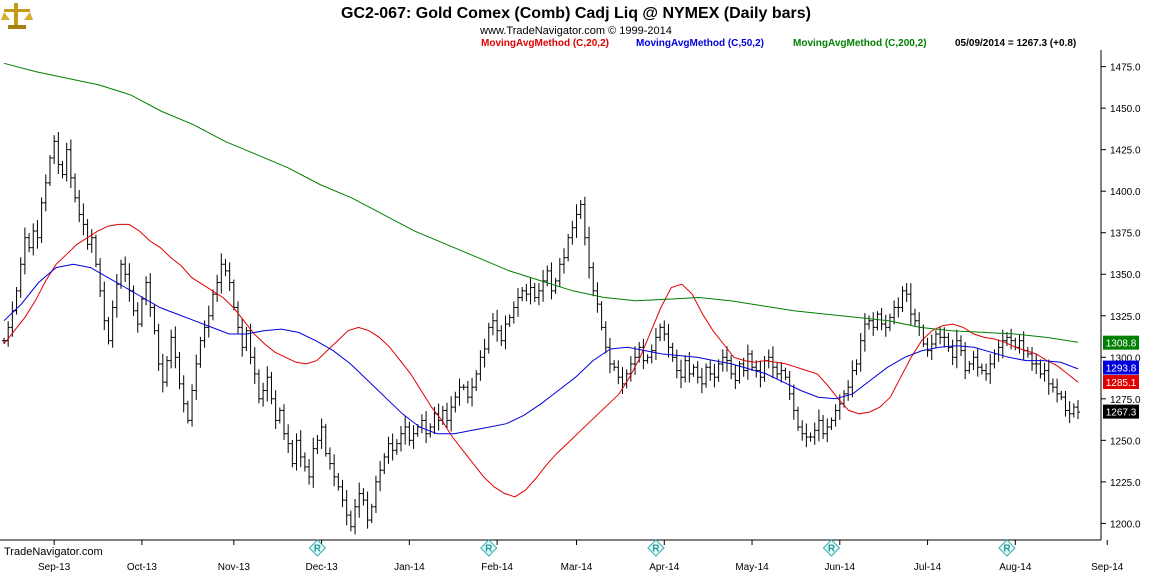  I want to click on x-tick-label: Jul-14, so click(928, 567).